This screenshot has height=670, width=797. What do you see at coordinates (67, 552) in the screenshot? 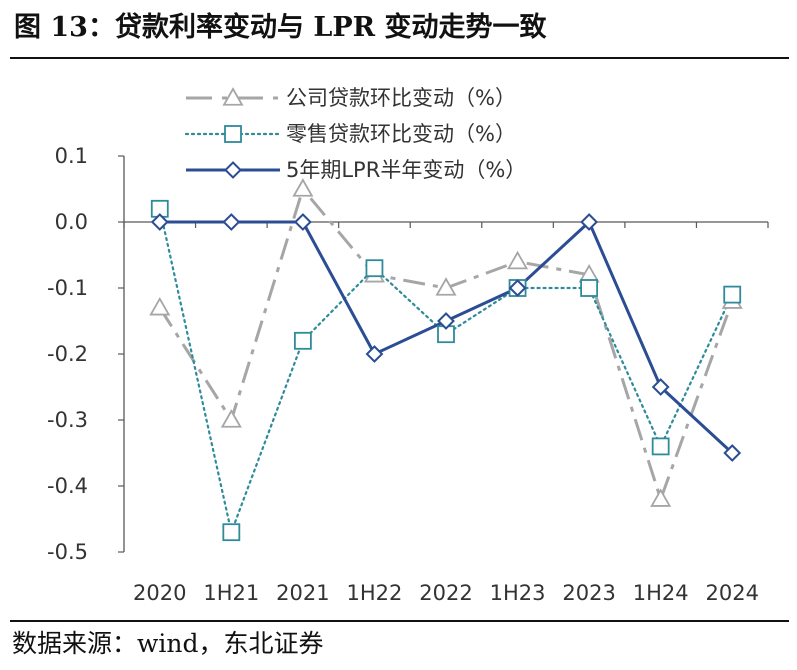
I see `y-tick-label: -0.5` at bounding box center [67, 552].